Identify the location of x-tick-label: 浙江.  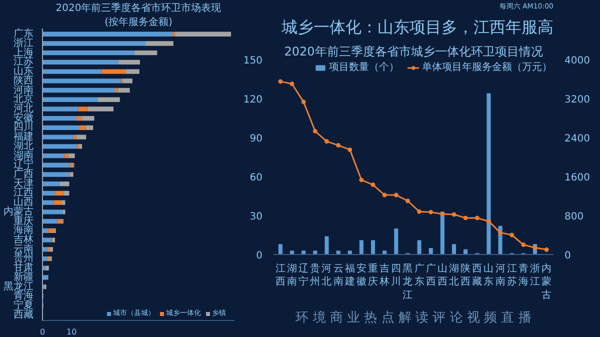
(535, 275).